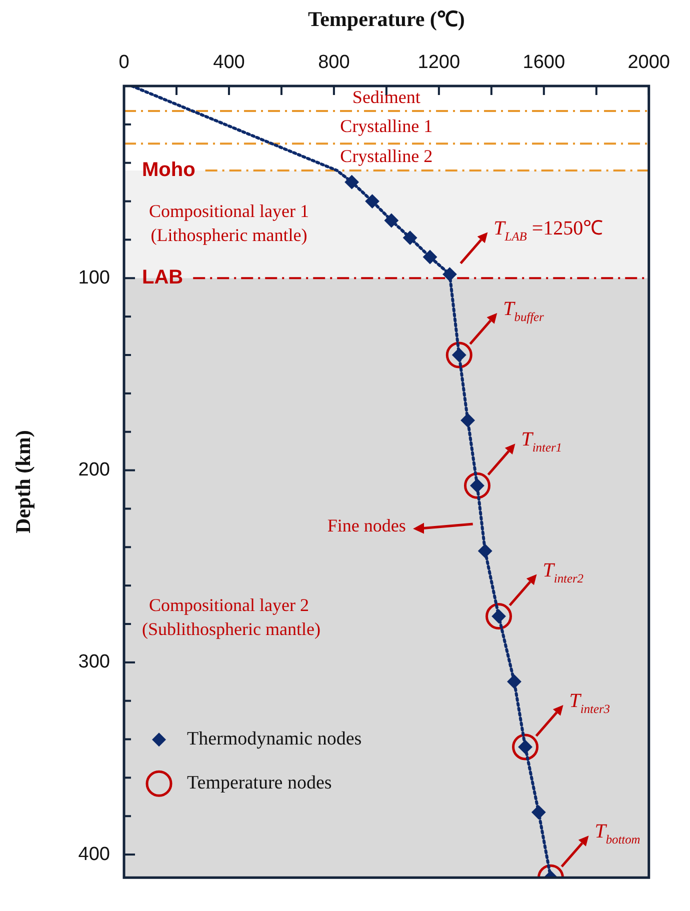  Describe the element at coordinates (169, 170) in the screenshot. I see `ref-line-label: Moho` at that location.